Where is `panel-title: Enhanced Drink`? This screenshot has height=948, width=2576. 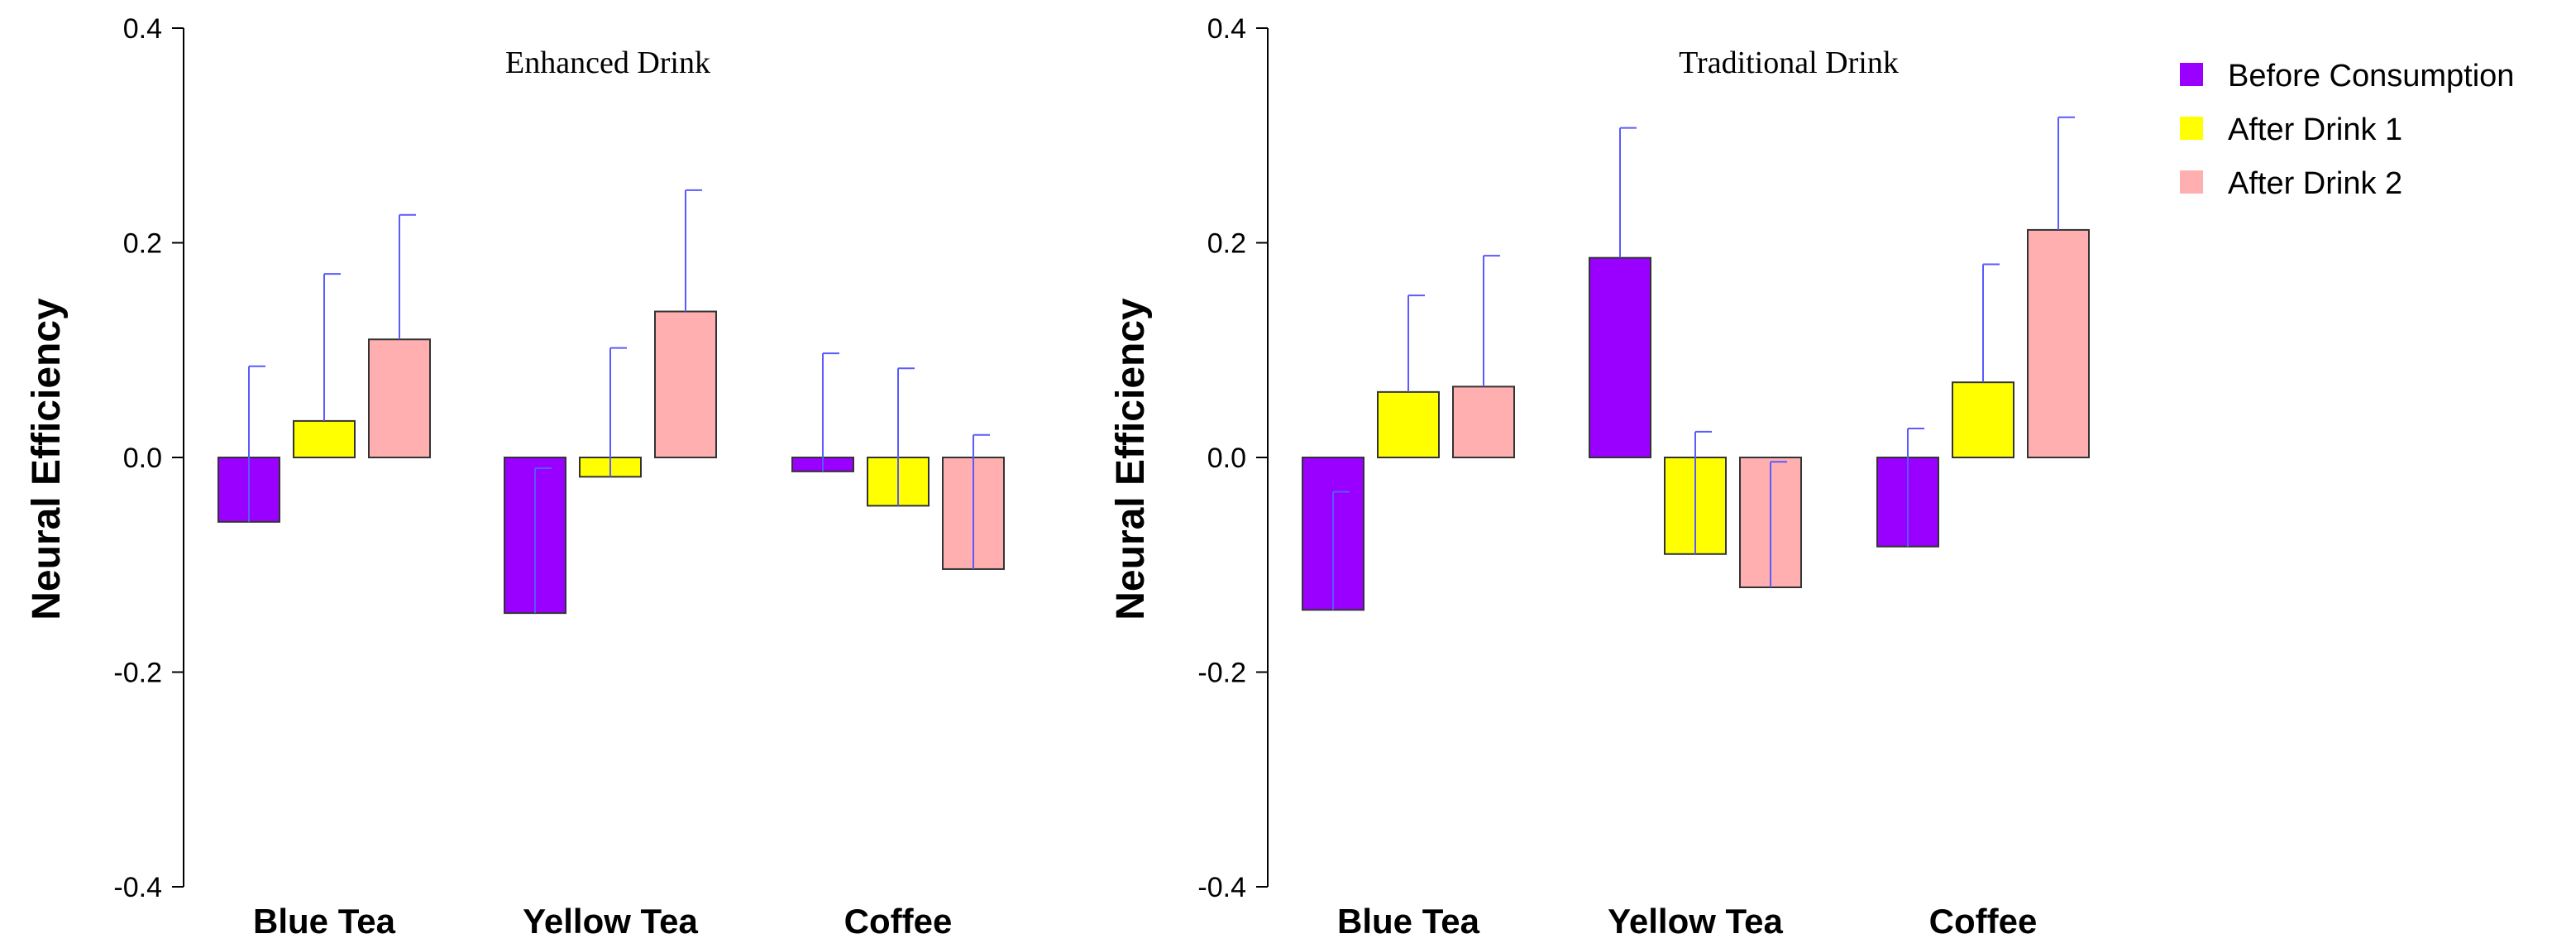 panel-title: Enhanced Drink is located at coordinates (607, 62).